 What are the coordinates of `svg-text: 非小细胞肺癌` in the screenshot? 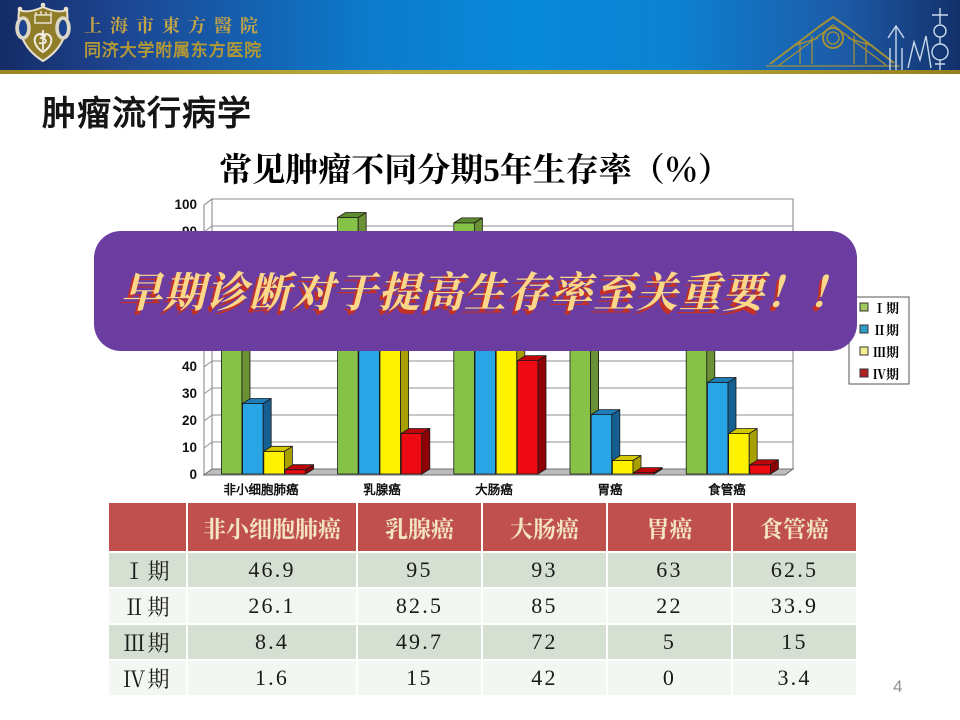 It's located at (261, 489).